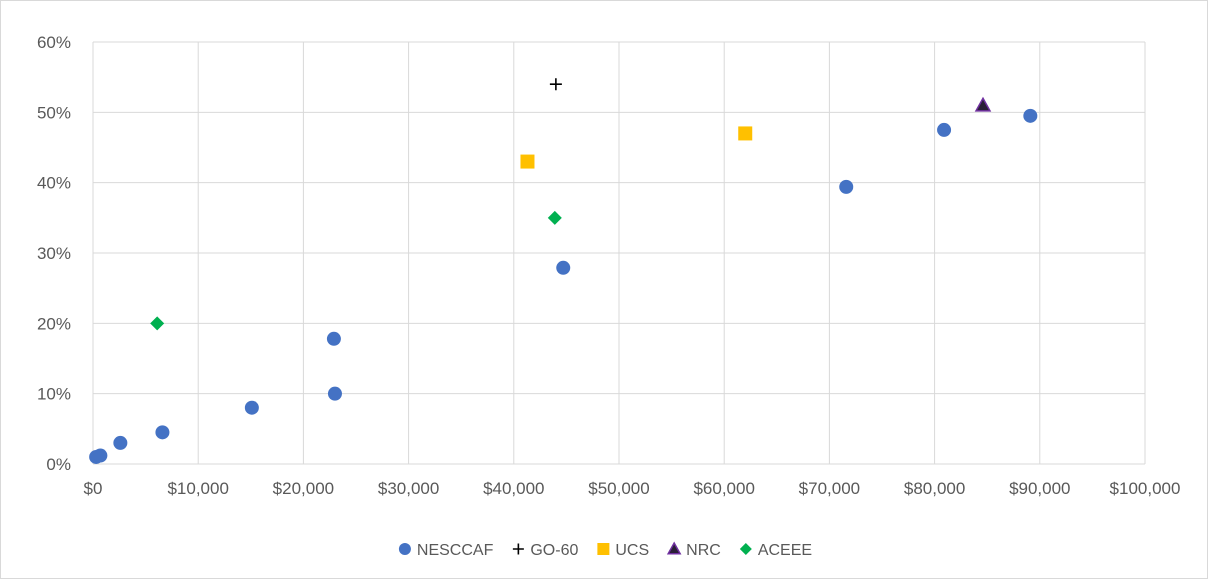 This screenshot has height=580, width=1208. Describe the element at coordinates (54, 394) in the screenshot. I see `y-tick-label: 10%` at that location.